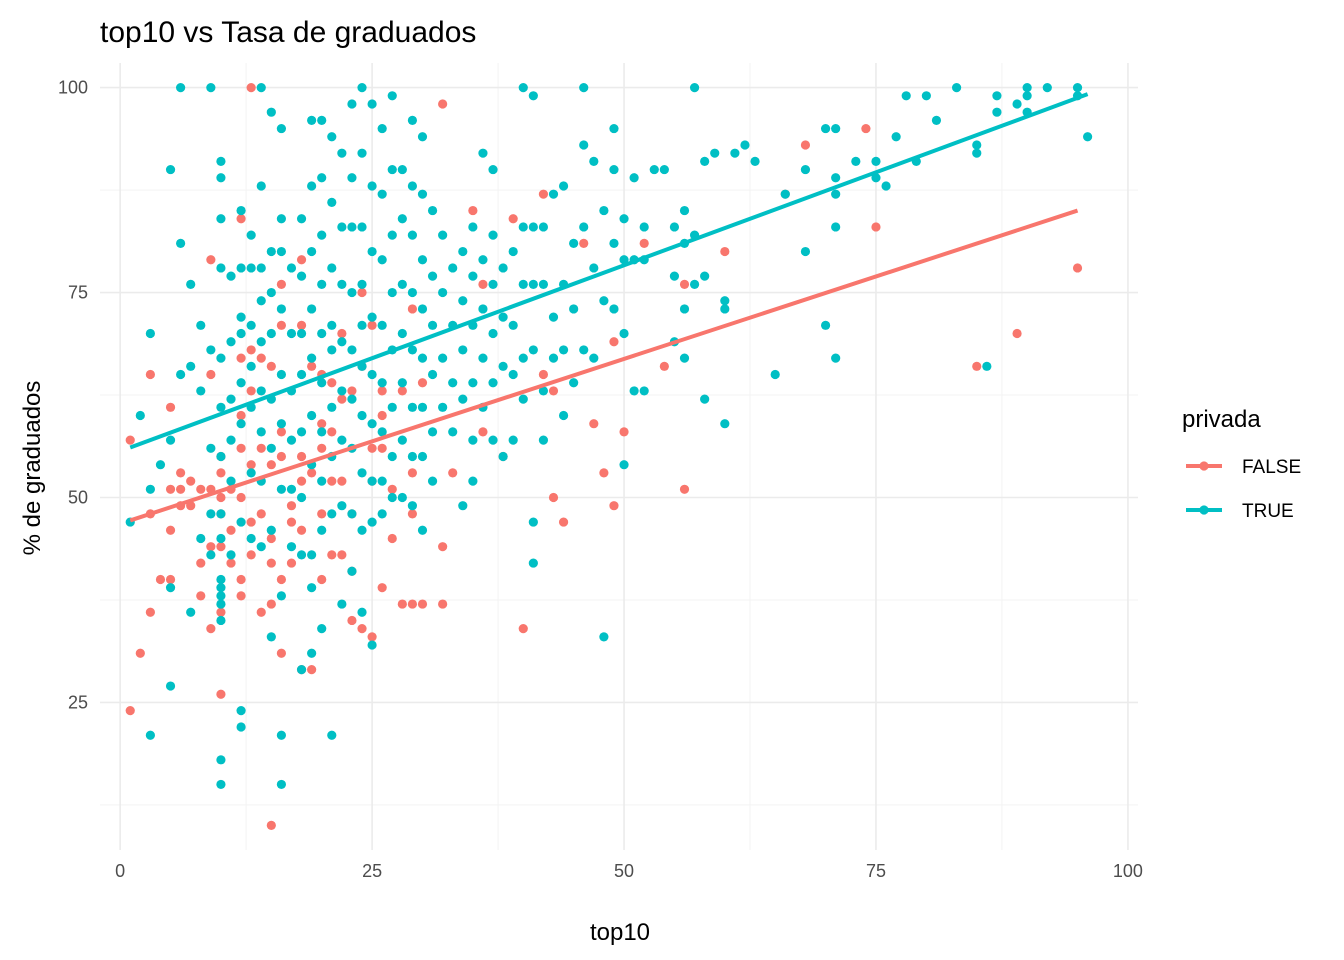 The image size is (1344, 960). What do you see at coordinates (1271, 467) in the screenshot?
I see `legend-label-false: FALSE` at bounding box center [1271, 467].